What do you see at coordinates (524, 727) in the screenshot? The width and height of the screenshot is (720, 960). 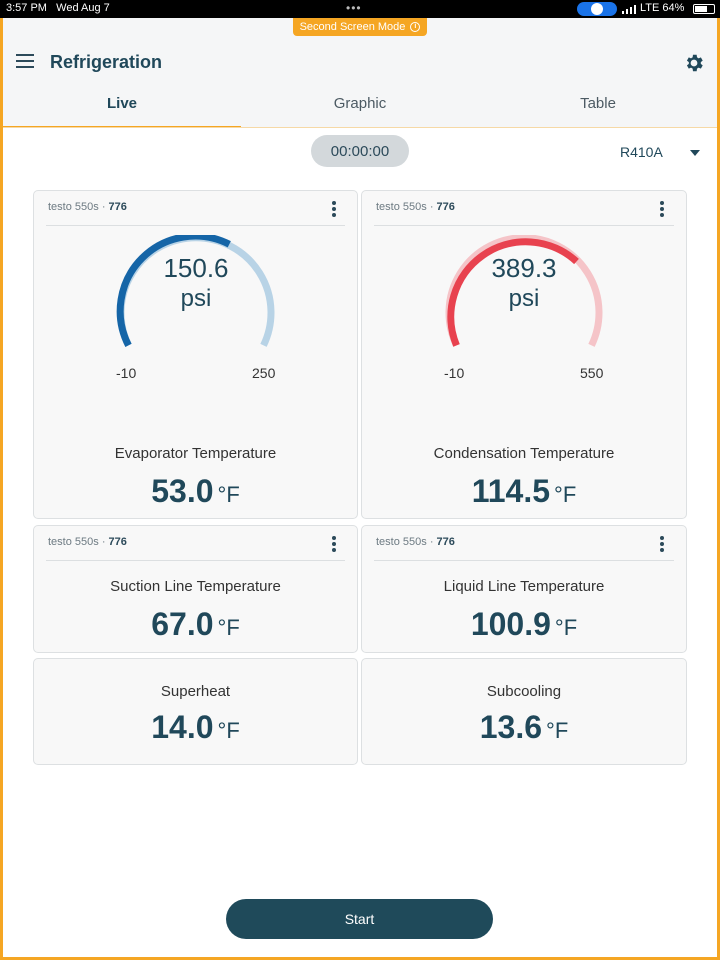 I see `metric-value: 13.6 °F` at bounding box center [524, 727].